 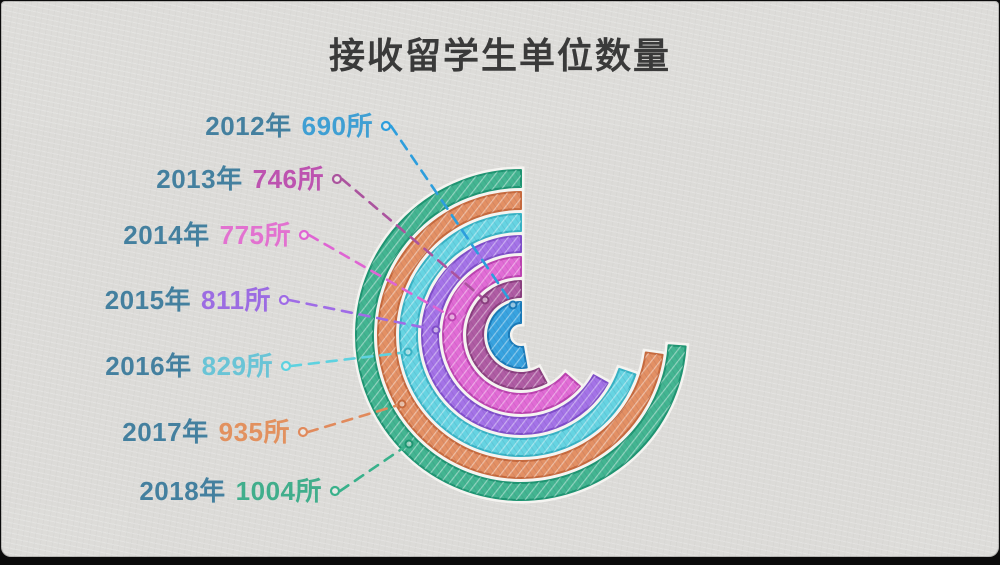 What do you see at coordinates (254, 432) in the screenshot?
I see `legend-value-2017: 935所` at bounding box center [254, 432].